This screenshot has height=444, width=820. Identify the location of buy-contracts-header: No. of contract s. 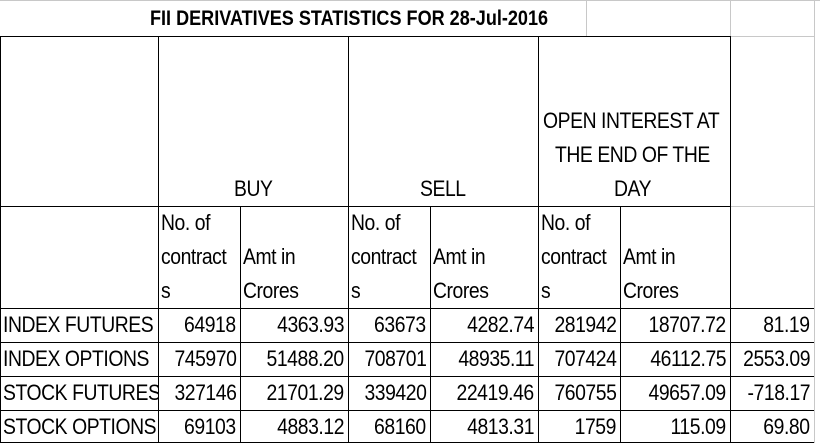
(199, 257).